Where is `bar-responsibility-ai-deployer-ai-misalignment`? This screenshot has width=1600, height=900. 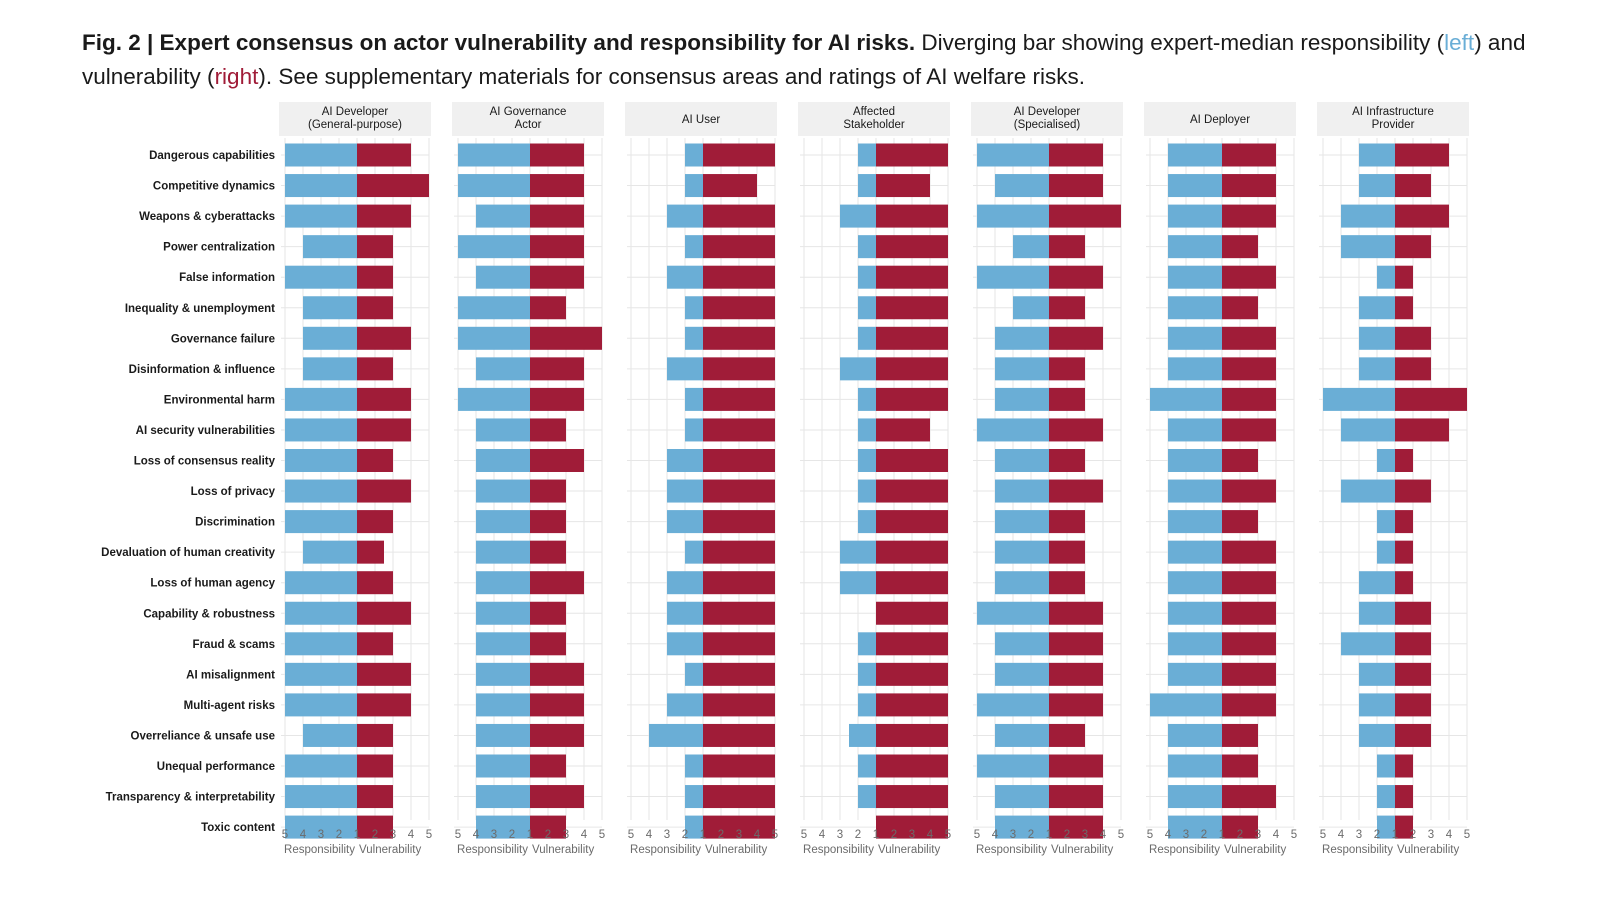 bar-responsibility-ai-deployer-ai-misalignment is located at coordinates (1195, 674).